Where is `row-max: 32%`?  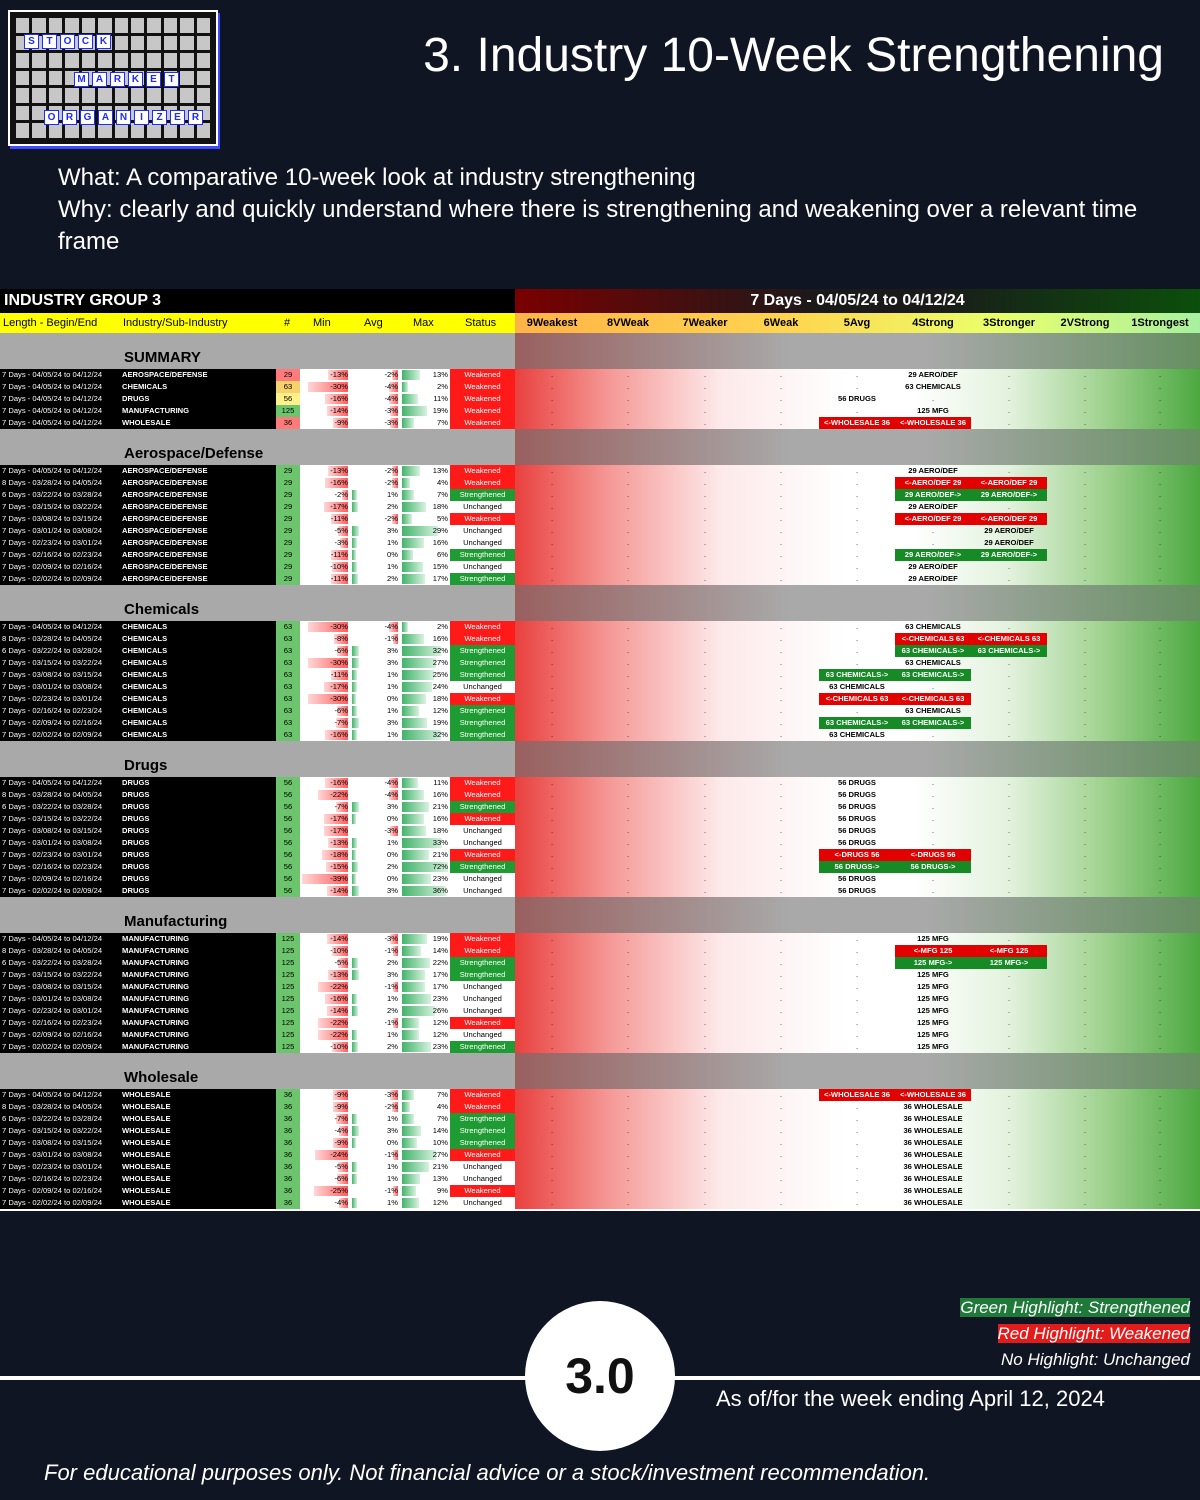 row-max: 32% is located at coordinates (425, 651).